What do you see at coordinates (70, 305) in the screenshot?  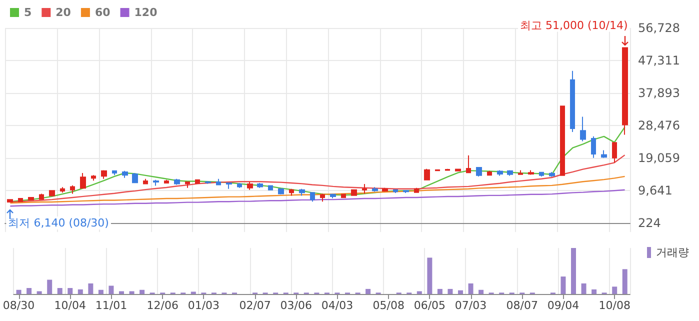 I see `x-tick-label: 10/04` at bounding box center [70, 305].